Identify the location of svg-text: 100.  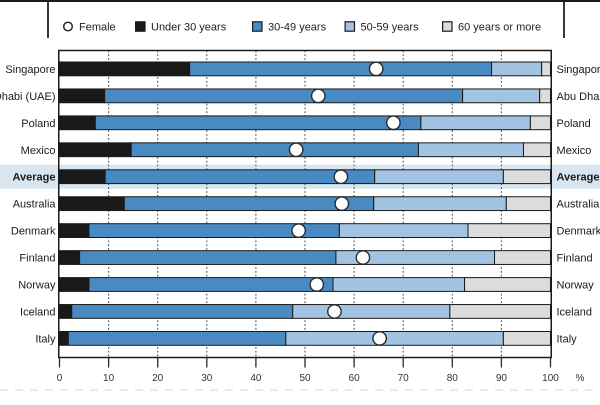
(550, 378).